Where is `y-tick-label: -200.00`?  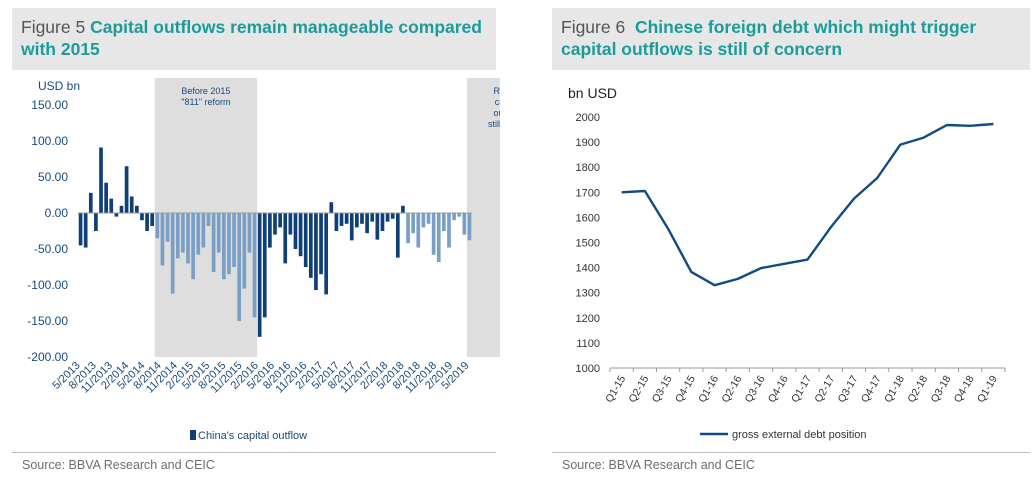 y-tick-label: -200.00 is located at coordinates (47, 357).